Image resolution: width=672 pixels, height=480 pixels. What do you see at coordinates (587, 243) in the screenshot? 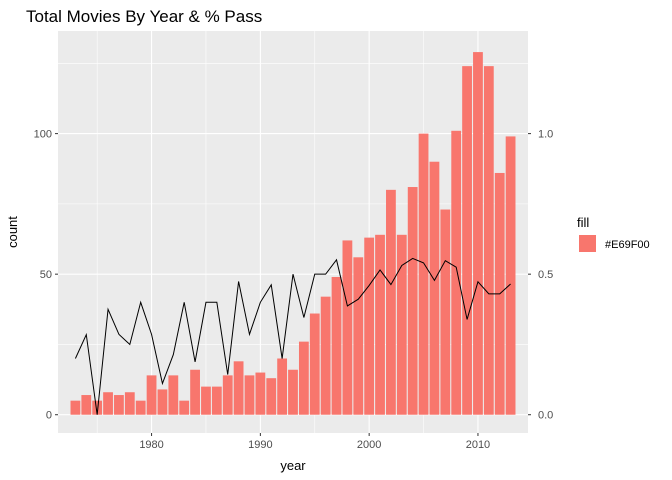
I see `legend-swatch` at bounding box center [587, 243].